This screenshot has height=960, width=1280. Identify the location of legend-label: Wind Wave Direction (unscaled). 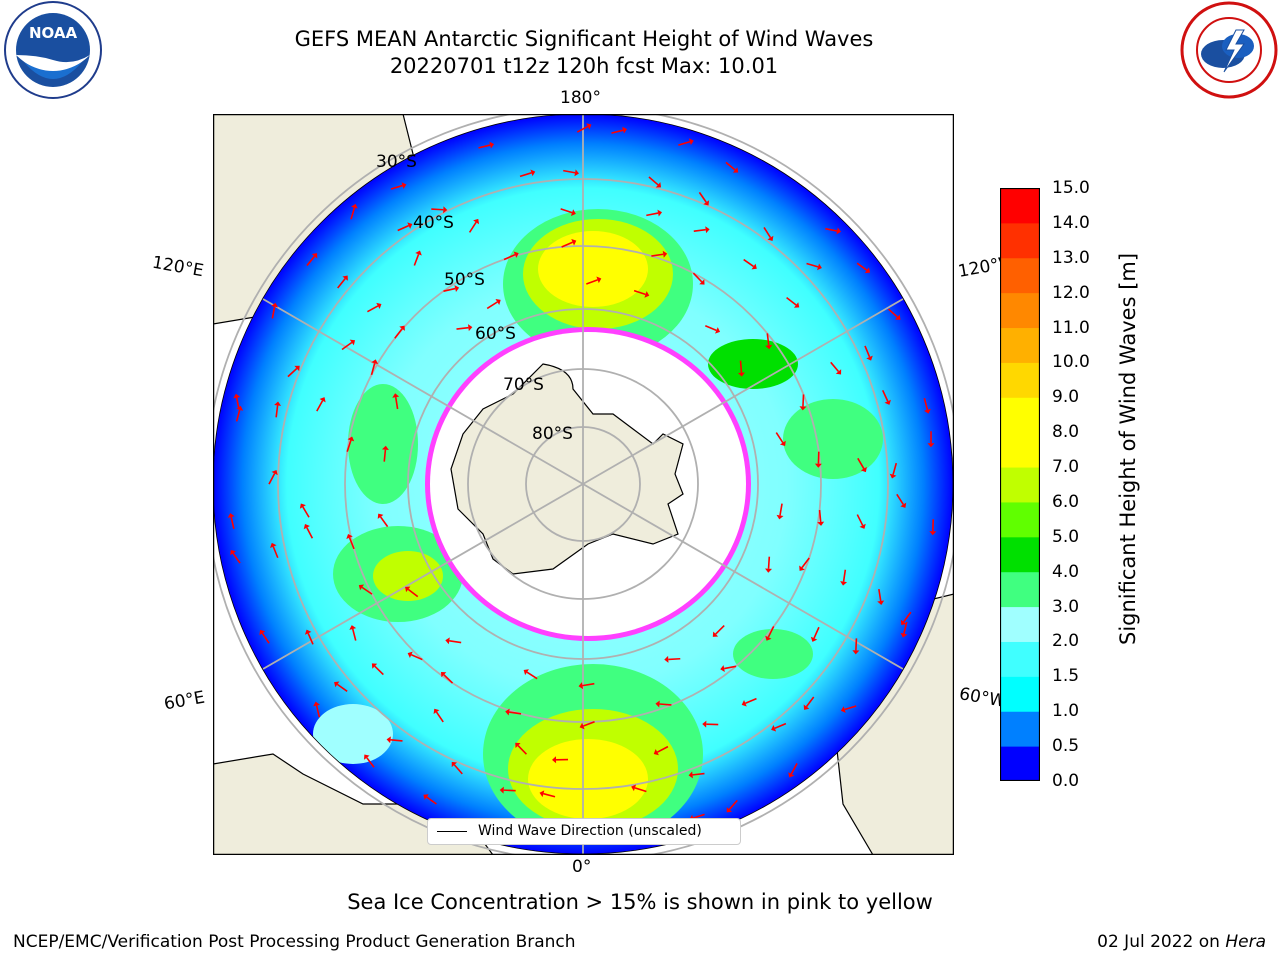
(590, 831).